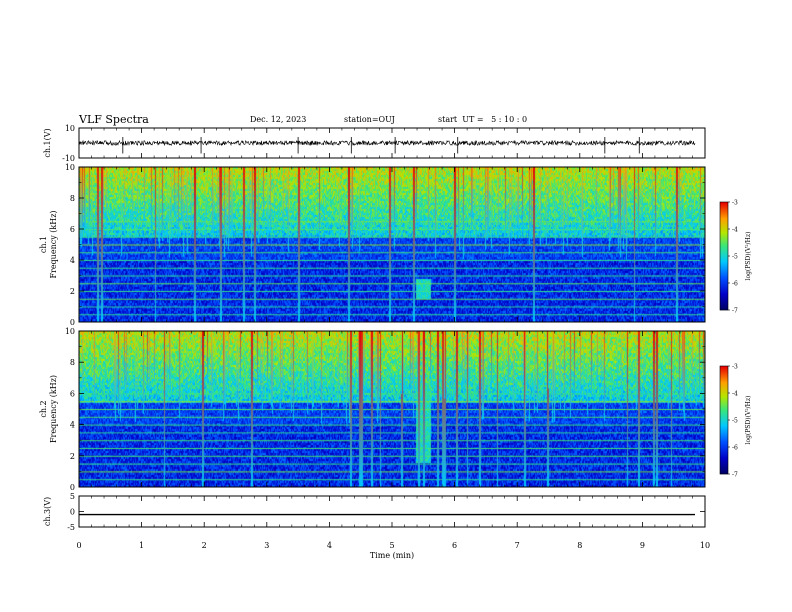  I want to click on colorbar-tick-label: -4, so click(735, 394).